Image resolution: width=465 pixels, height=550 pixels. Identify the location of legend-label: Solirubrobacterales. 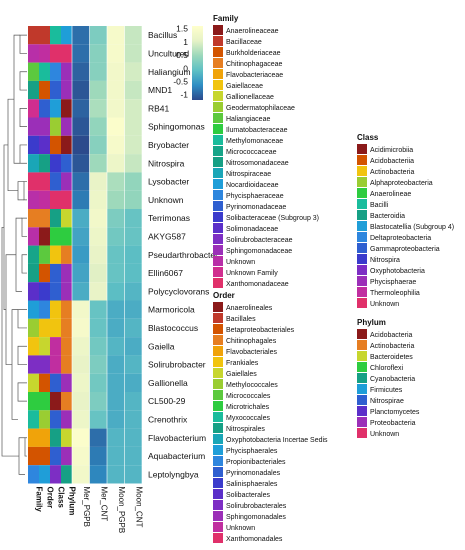
(256, 506).